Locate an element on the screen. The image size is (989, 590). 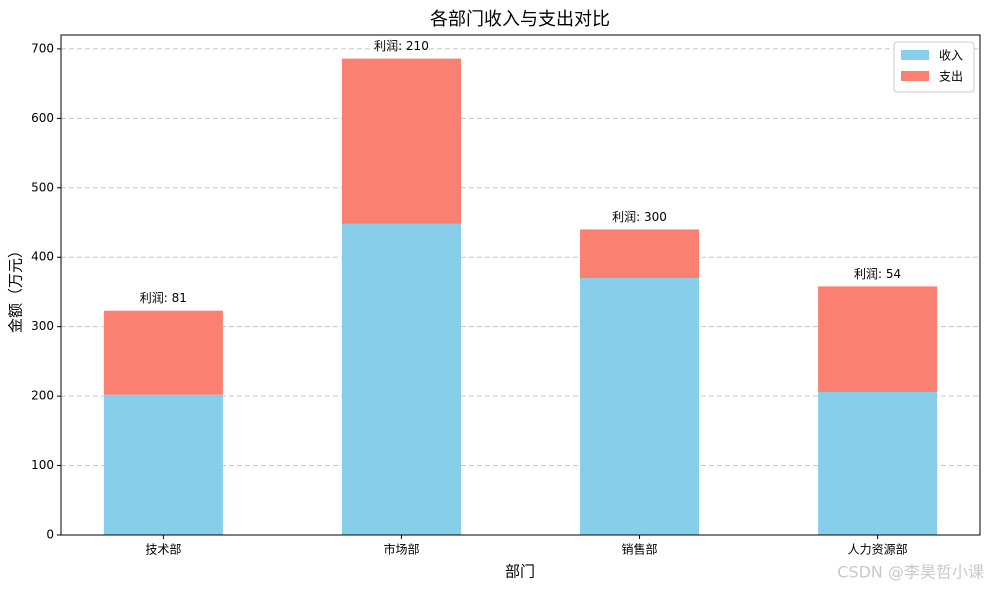
x-tick-label: 市场部 is located at coordinates (401, 549).